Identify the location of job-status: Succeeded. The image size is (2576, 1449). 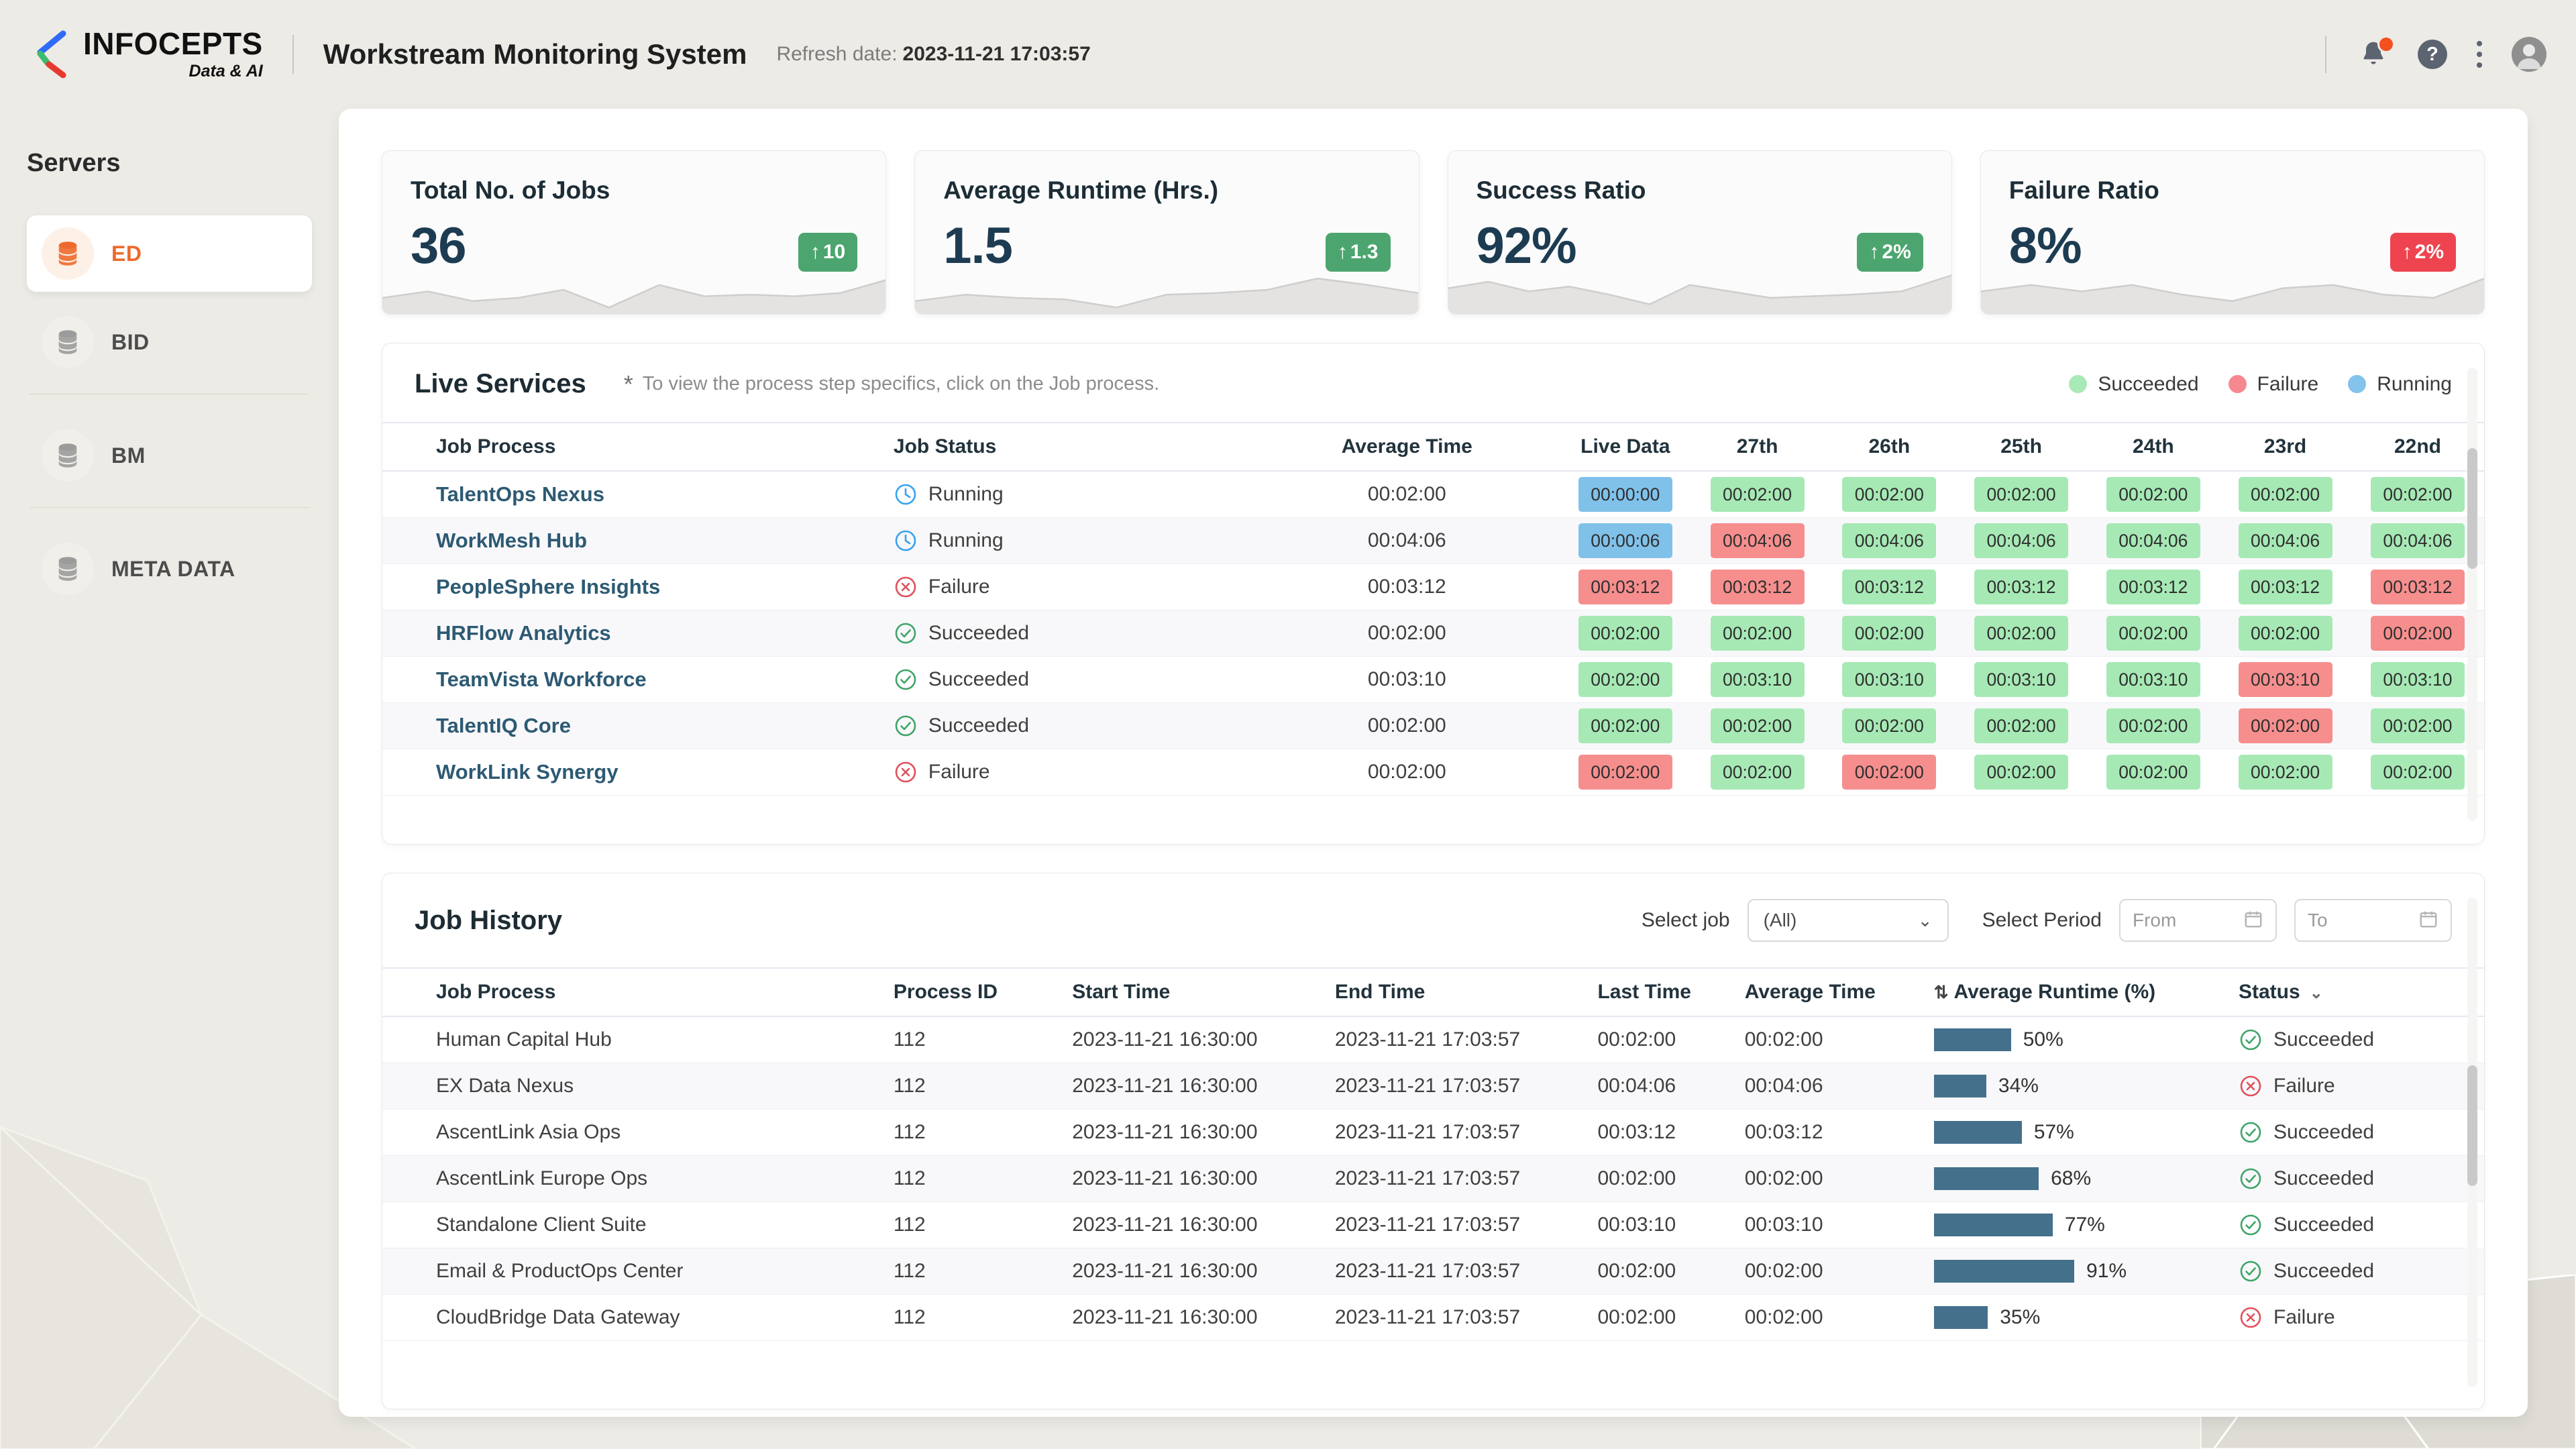
(1071, 633).